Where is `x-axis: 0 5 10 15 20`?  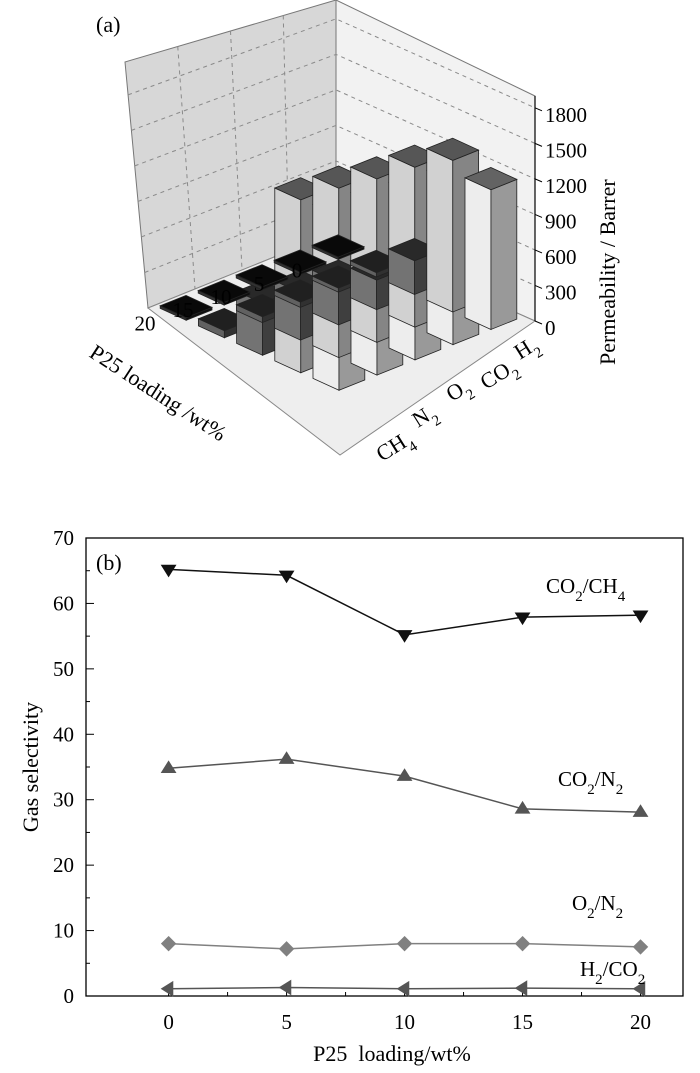 x-axis: 0 5 10 15 20 is located at coordinates (407, 1011).